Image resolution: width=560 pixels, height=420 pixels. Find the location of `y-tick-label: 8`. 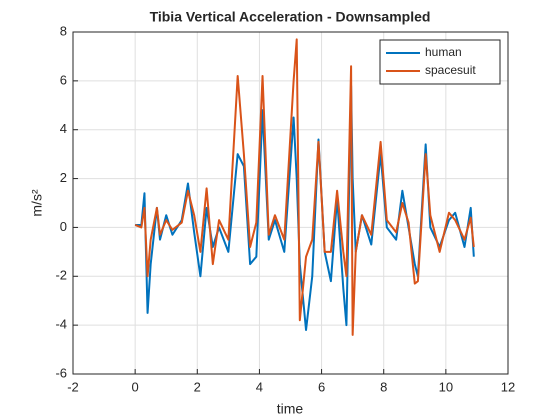

y-tick-label: 8 is located at coordinates (63, 30).